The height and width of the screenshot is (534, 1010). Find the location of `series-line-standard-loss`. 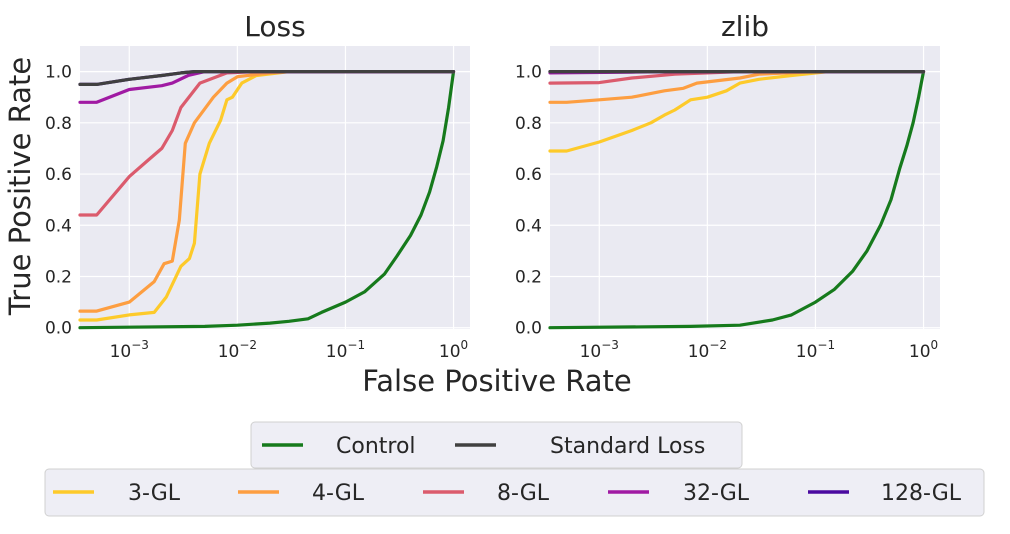

series-line-standard-loss is located at coordinates (267, 78).